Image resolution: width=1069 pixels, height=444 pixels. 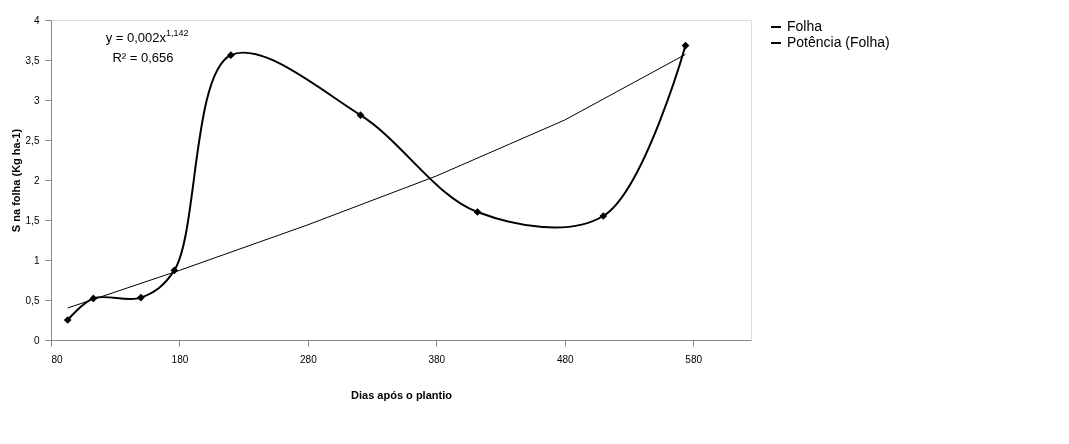 I want to click on x-tick-label: 480, so click(x=565, y=359).